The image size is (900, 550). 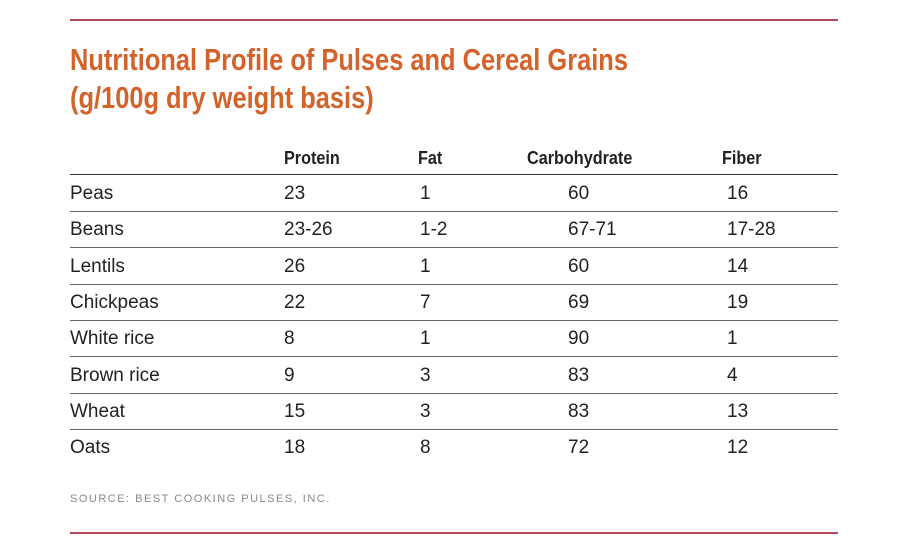 I want to click on row-label: White rice, so click(x=112, y=339).